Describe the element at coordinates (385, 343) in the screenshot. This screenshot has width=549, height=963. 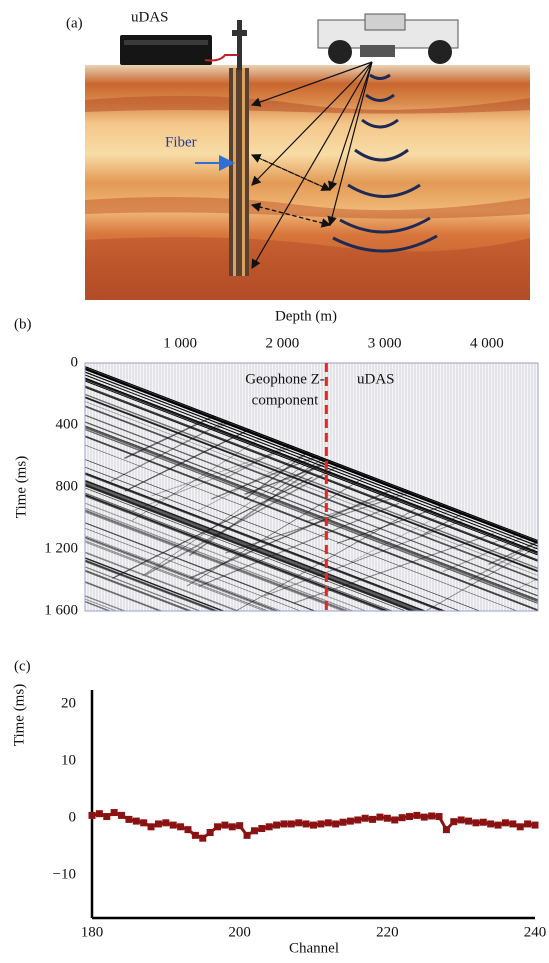
I see `x-tick-label: 3 000` at that location.